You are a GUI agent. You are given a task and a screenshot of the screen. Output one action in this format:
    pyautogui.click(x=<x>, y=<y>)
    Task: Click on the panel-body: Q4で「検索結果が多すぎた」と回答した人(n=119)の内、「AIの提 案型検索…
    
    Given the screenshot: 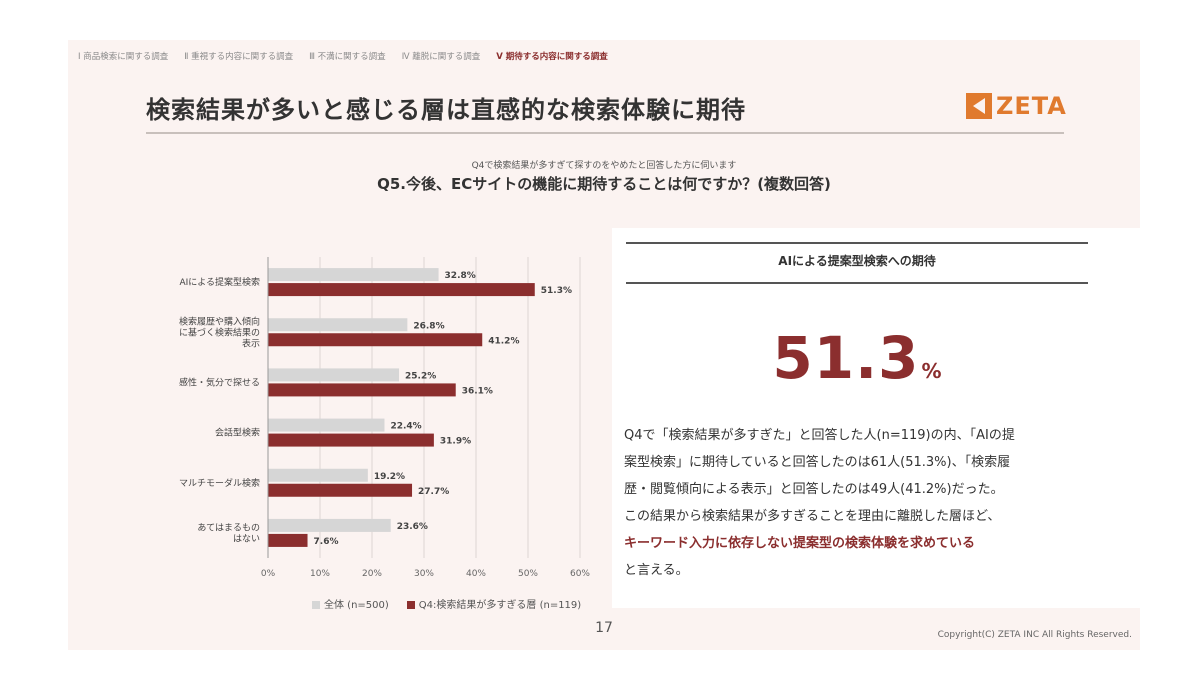 What is the action you would take?
    pyautogui.click(x=859, y=503)
    